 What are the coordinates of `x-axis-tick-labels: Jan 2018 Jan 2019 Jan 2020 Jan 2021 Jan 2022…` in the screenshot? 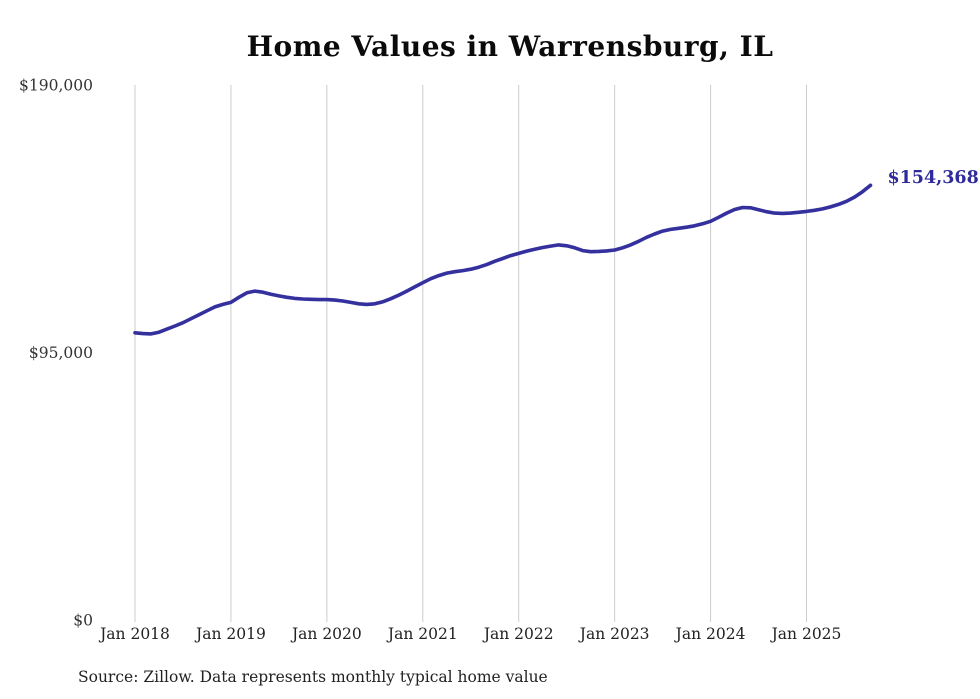 It's located at (469, 634).